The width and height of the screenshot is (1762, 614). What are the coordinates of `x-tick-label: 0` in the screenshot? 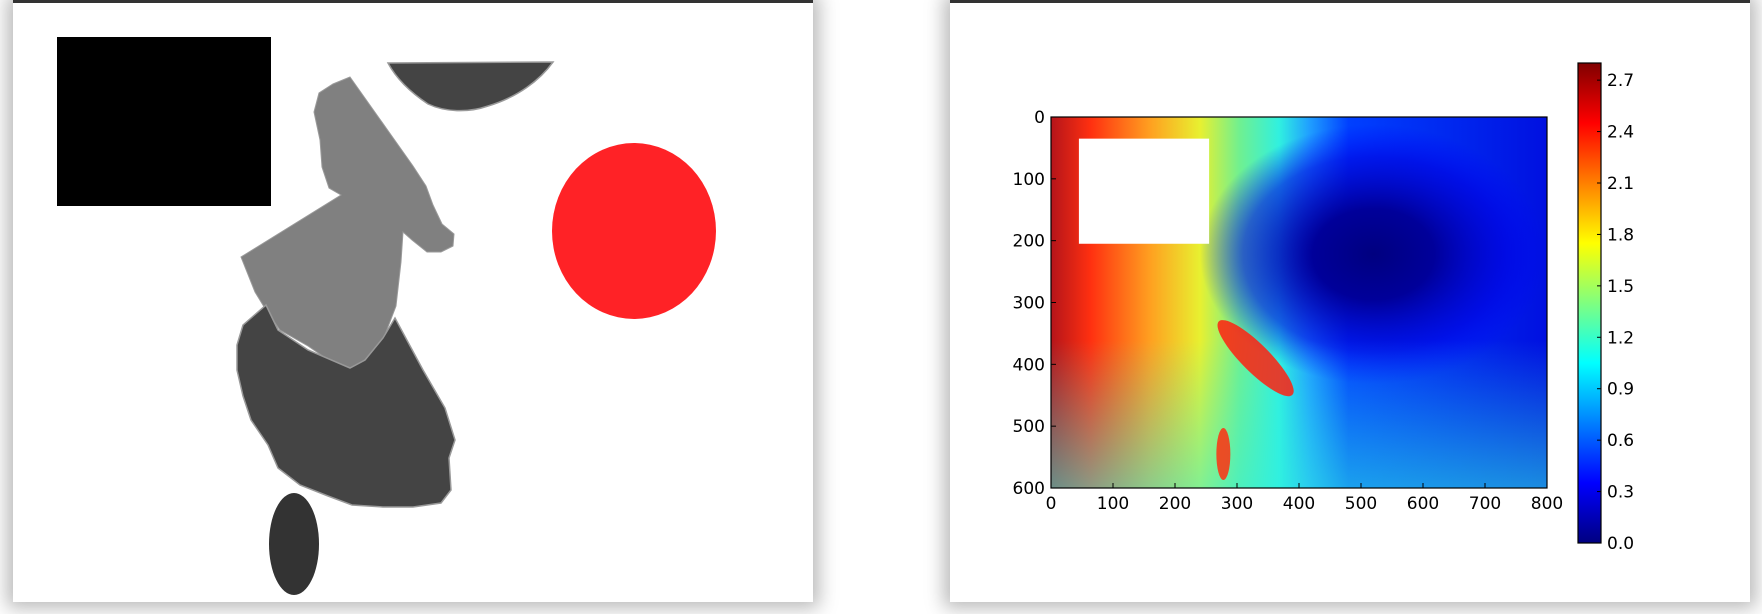 It's located at (1051, 504).